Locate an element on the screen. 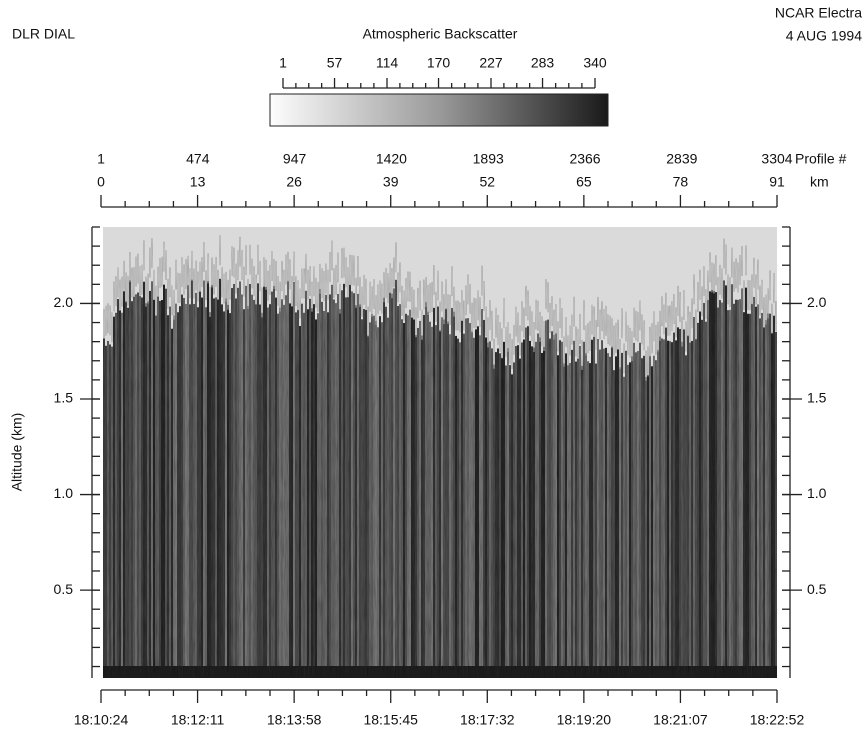 The height and width of the screenshot is (738, 867). colorbar-title: Atmospheric Backscatter is located at coordinates (440, 34).